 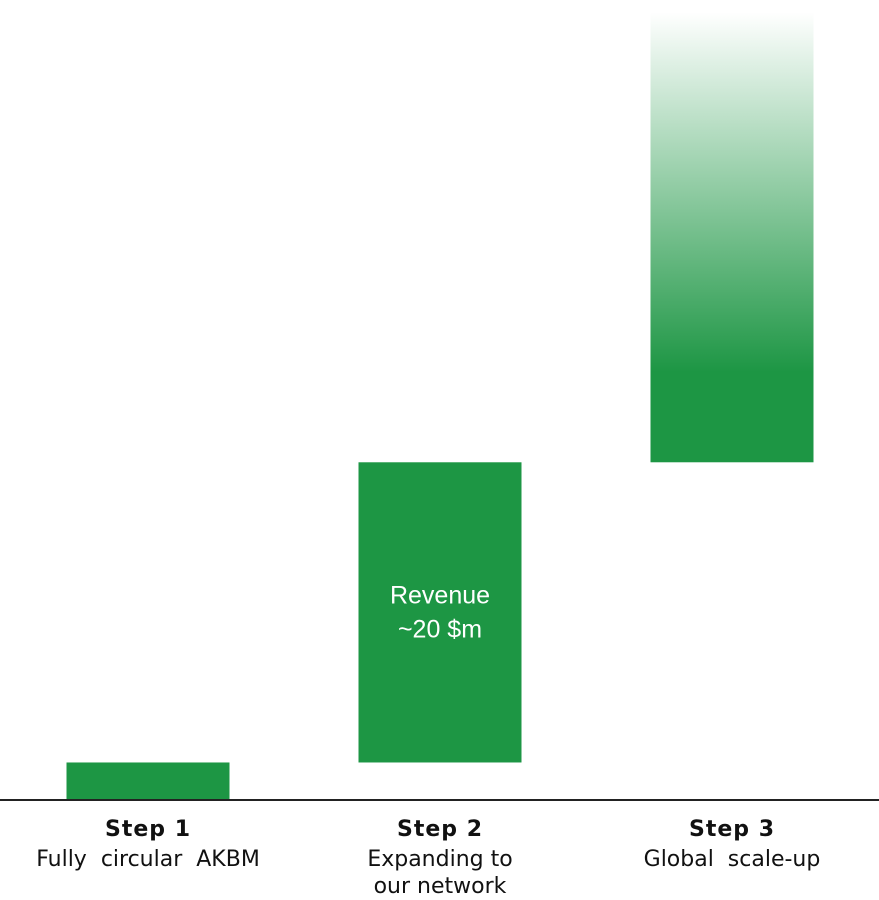 I want to click on step-title-3: Step 3, so click(x=732, y=829).